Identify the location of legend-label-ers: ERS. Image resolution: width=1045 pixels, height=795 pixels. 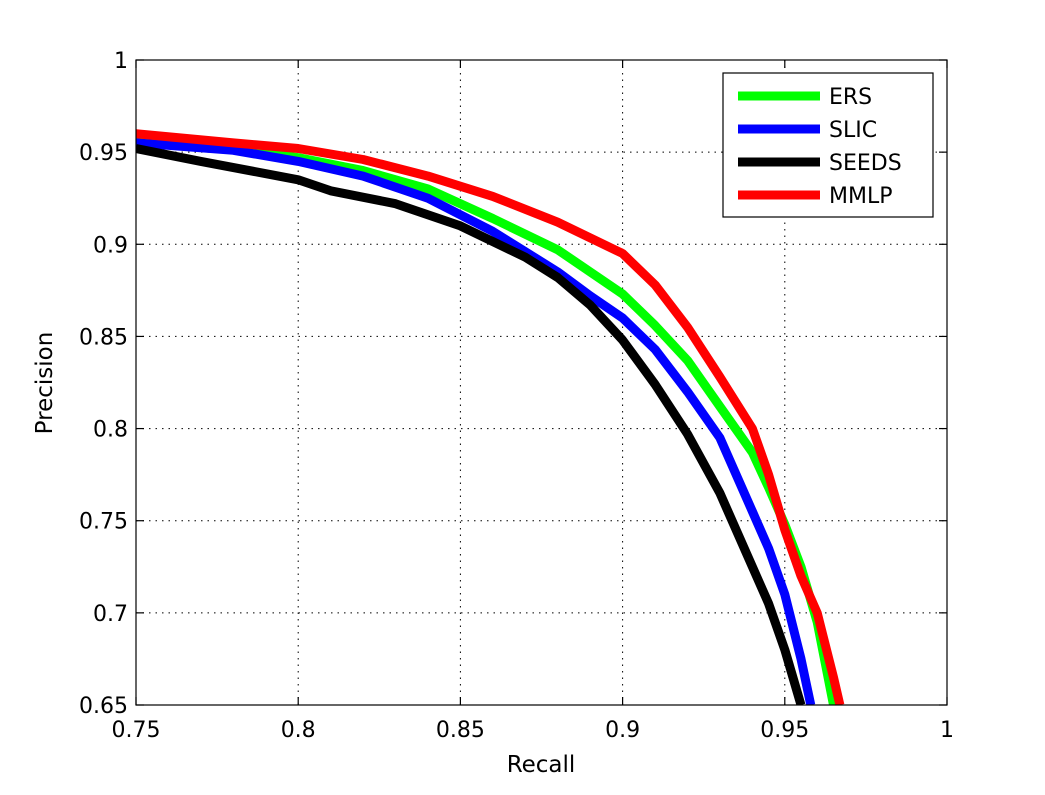
(850, 97).